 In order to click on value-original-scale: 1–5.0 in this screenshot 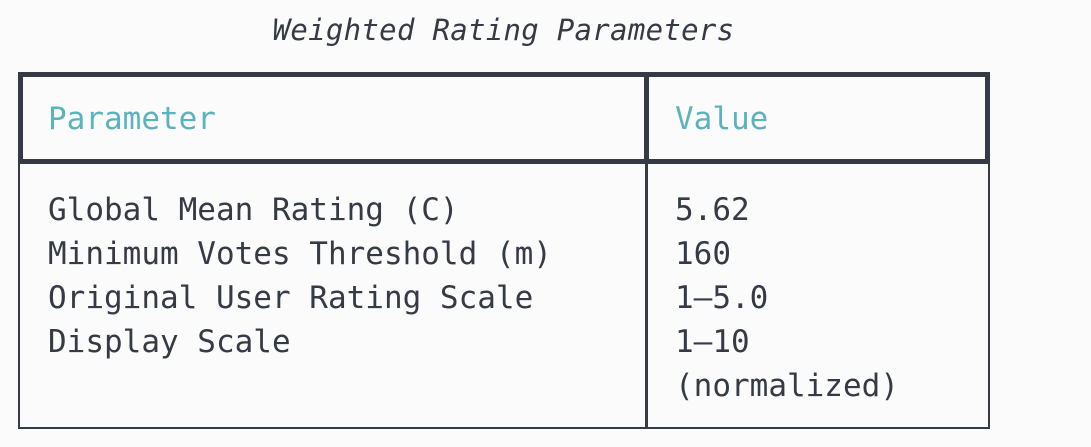, I will do `click(722, 298)`.